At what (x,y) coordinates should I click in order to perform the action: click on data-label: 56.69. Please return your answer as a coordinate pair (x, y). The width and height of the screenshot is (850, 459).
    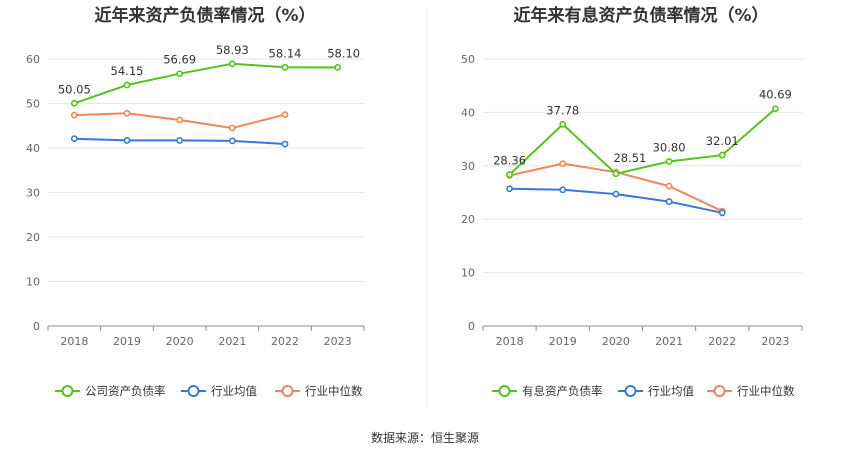
    Looking at the image, I should click on (179, 60).